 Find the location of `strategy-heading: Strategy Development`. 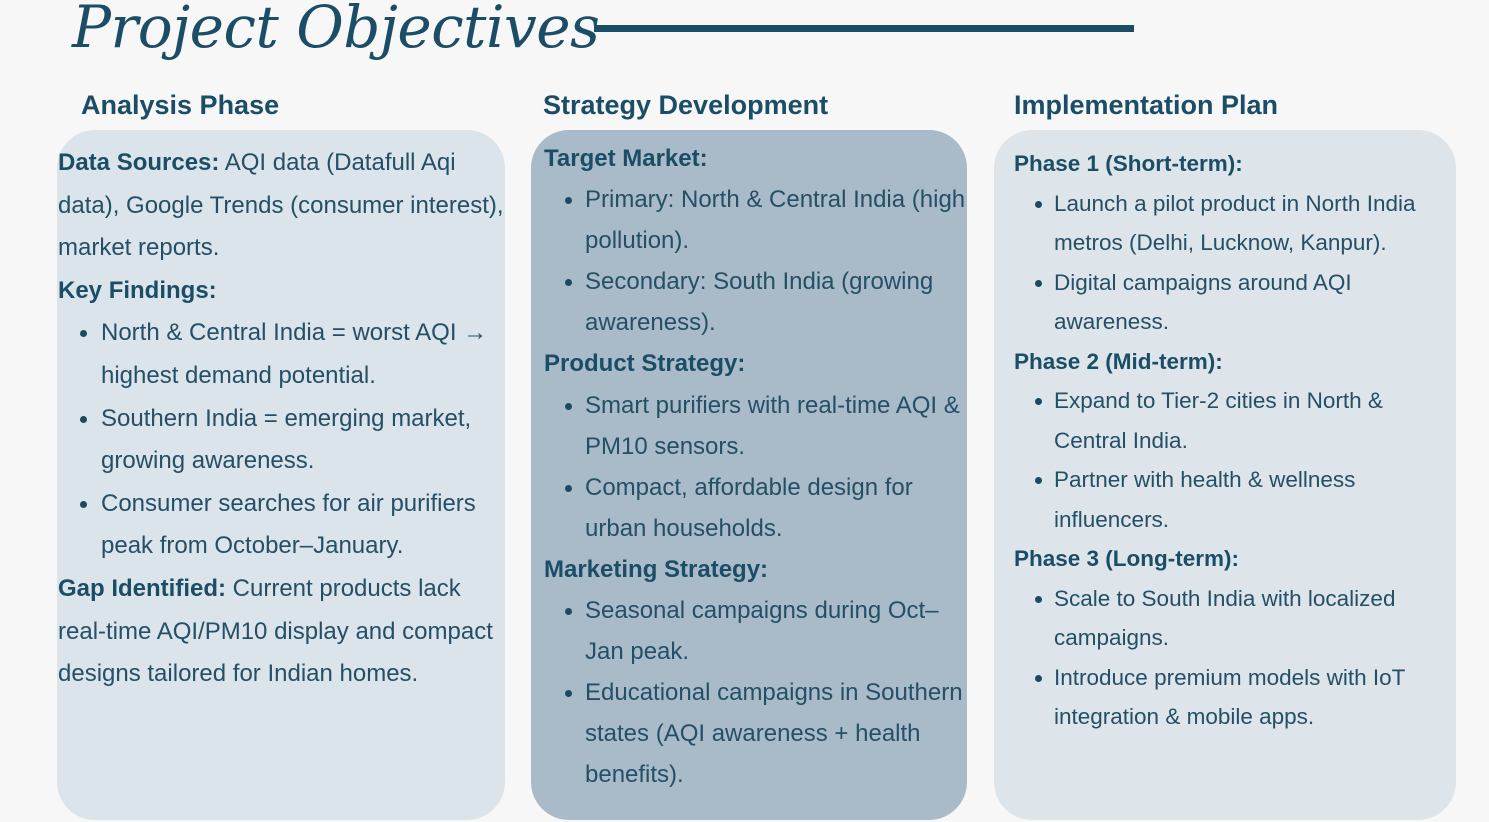

strategy-heading: Strategy Development is located at coordinates (686, 105).